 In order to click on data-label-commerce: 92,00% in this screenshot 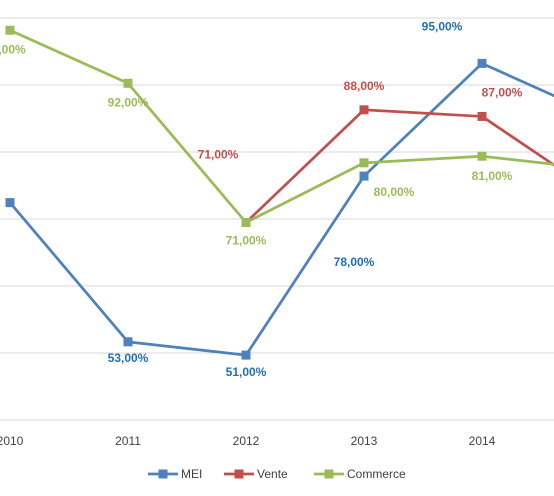, I will do `click(128, 102)`.